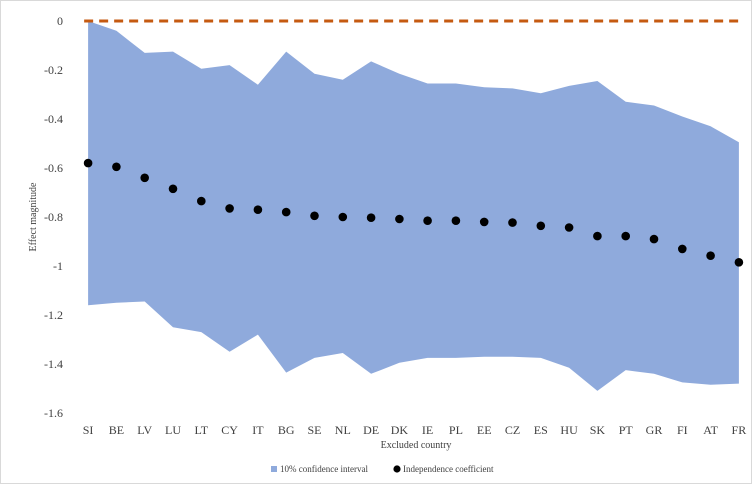  Describe the element at coordinates (427, 220) in the screenshot. I see `point-ie` at that location.